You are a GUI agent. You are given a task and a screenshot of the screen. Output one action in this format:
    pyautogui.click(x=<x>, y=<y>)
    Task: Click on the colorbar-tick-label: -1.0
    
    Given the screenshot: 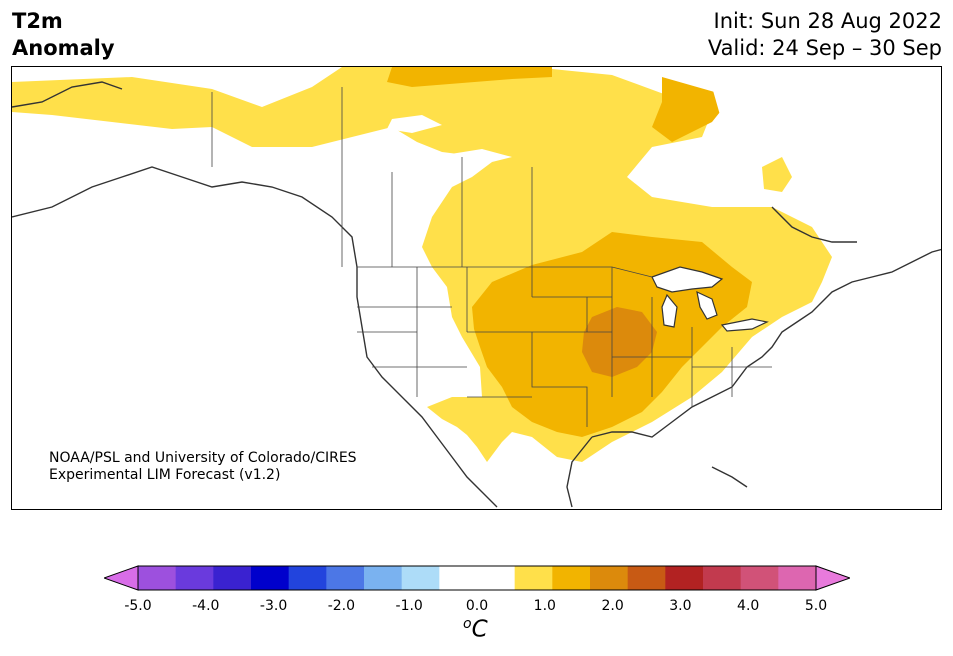 What is the action you would take?
    pyautogui.click(x=409, y=606)
    